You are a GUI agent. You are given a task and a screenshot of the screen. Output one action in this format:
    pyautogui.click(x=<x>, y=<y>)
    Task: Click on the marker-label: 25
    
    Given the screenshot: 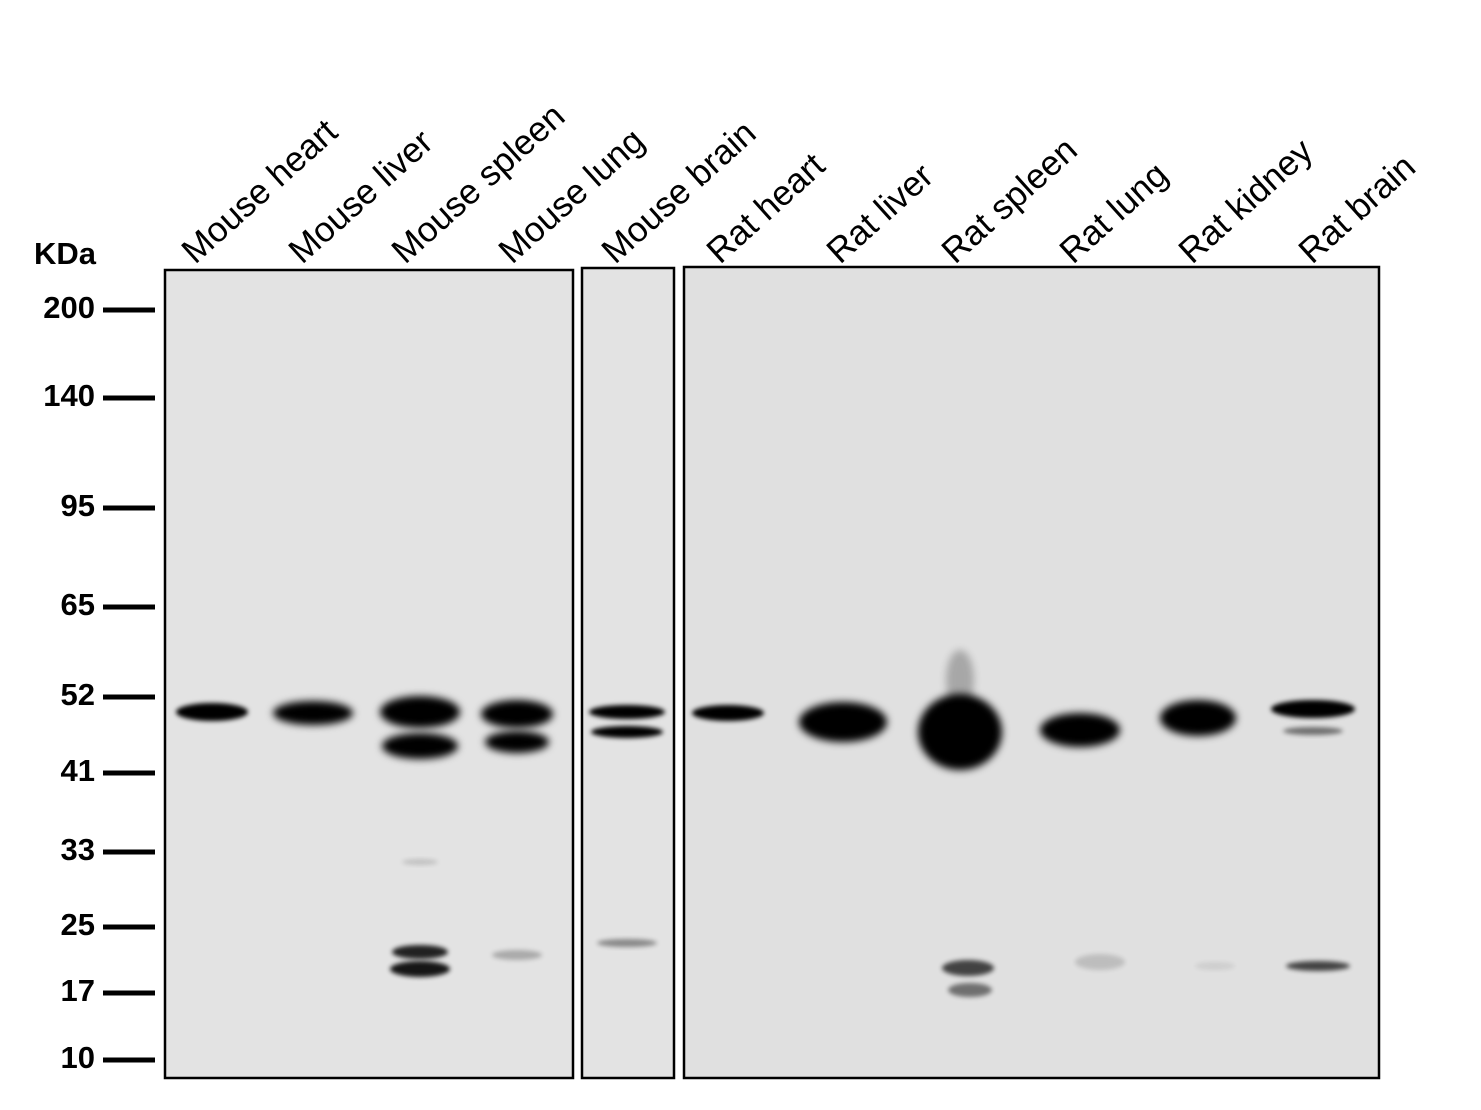 What is the action you would take?
    pyautogui.click(x=78, y=924)
    